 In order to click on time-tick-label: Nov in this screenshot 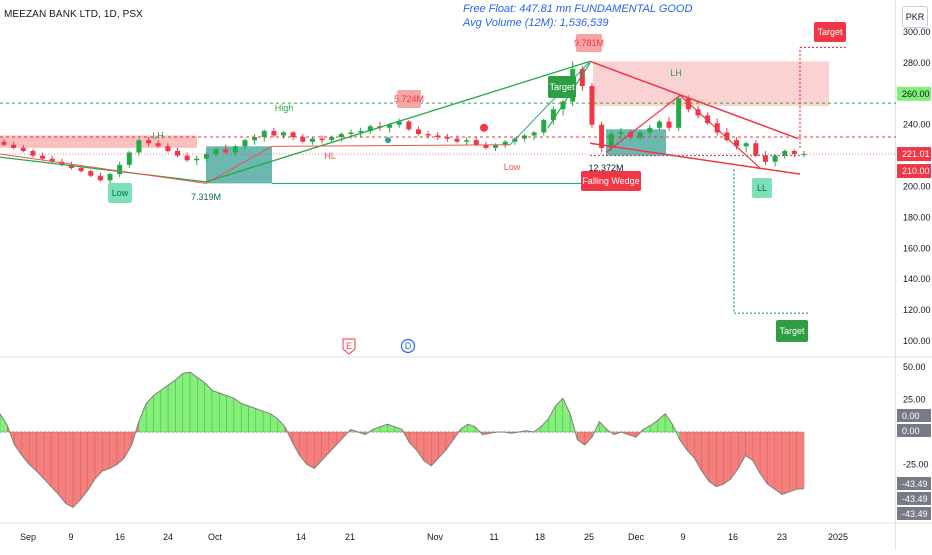, I will do `click(435, 537)`.